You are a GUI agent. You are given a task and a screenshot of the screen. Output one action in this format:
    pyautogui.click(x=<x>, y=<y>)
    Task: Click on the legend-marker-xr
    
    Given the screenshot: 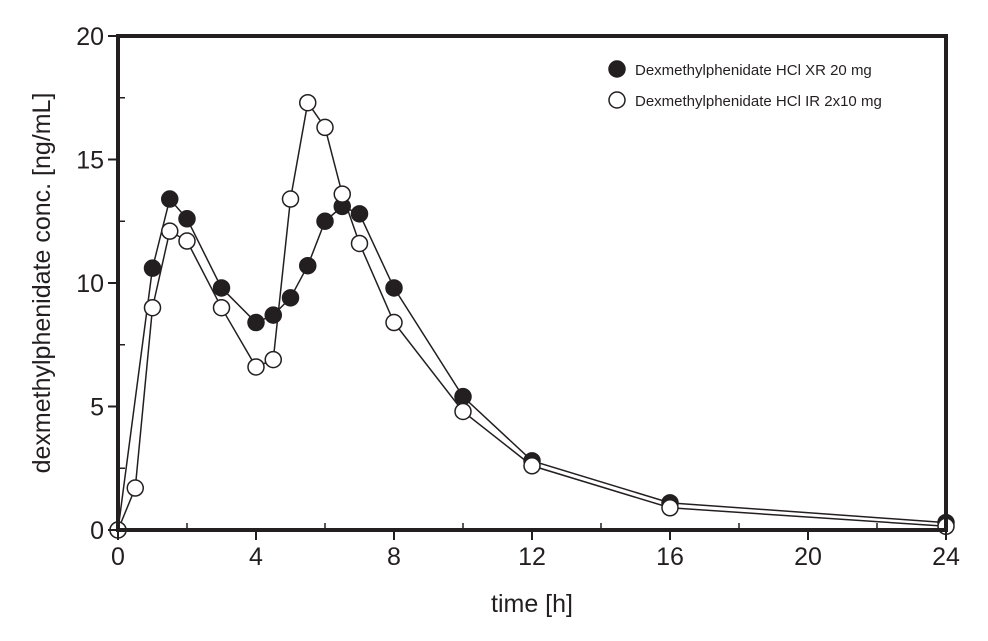 What is the action you would take?
    pyautogui.click(x=617, y=69)
    